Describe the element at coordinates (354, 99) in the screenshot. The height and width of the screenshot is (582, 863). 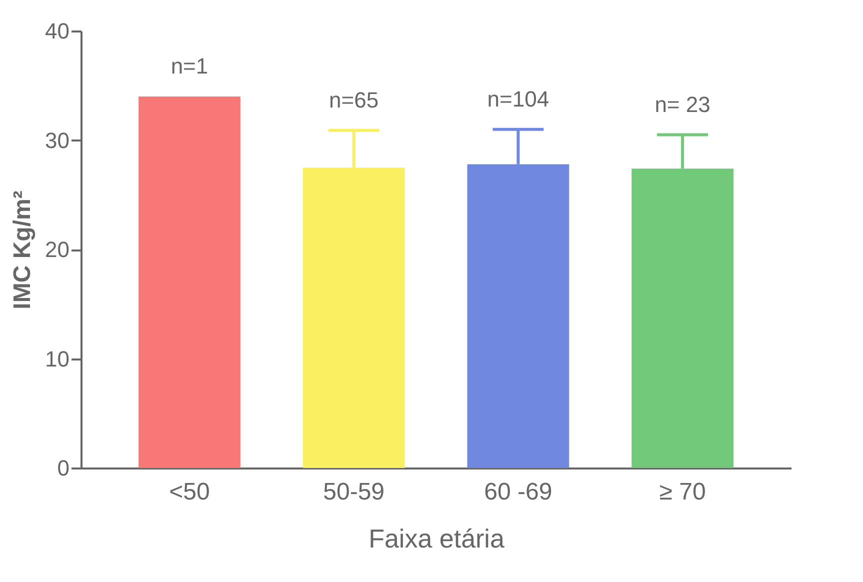
I see `annotation: n=65` at that location.